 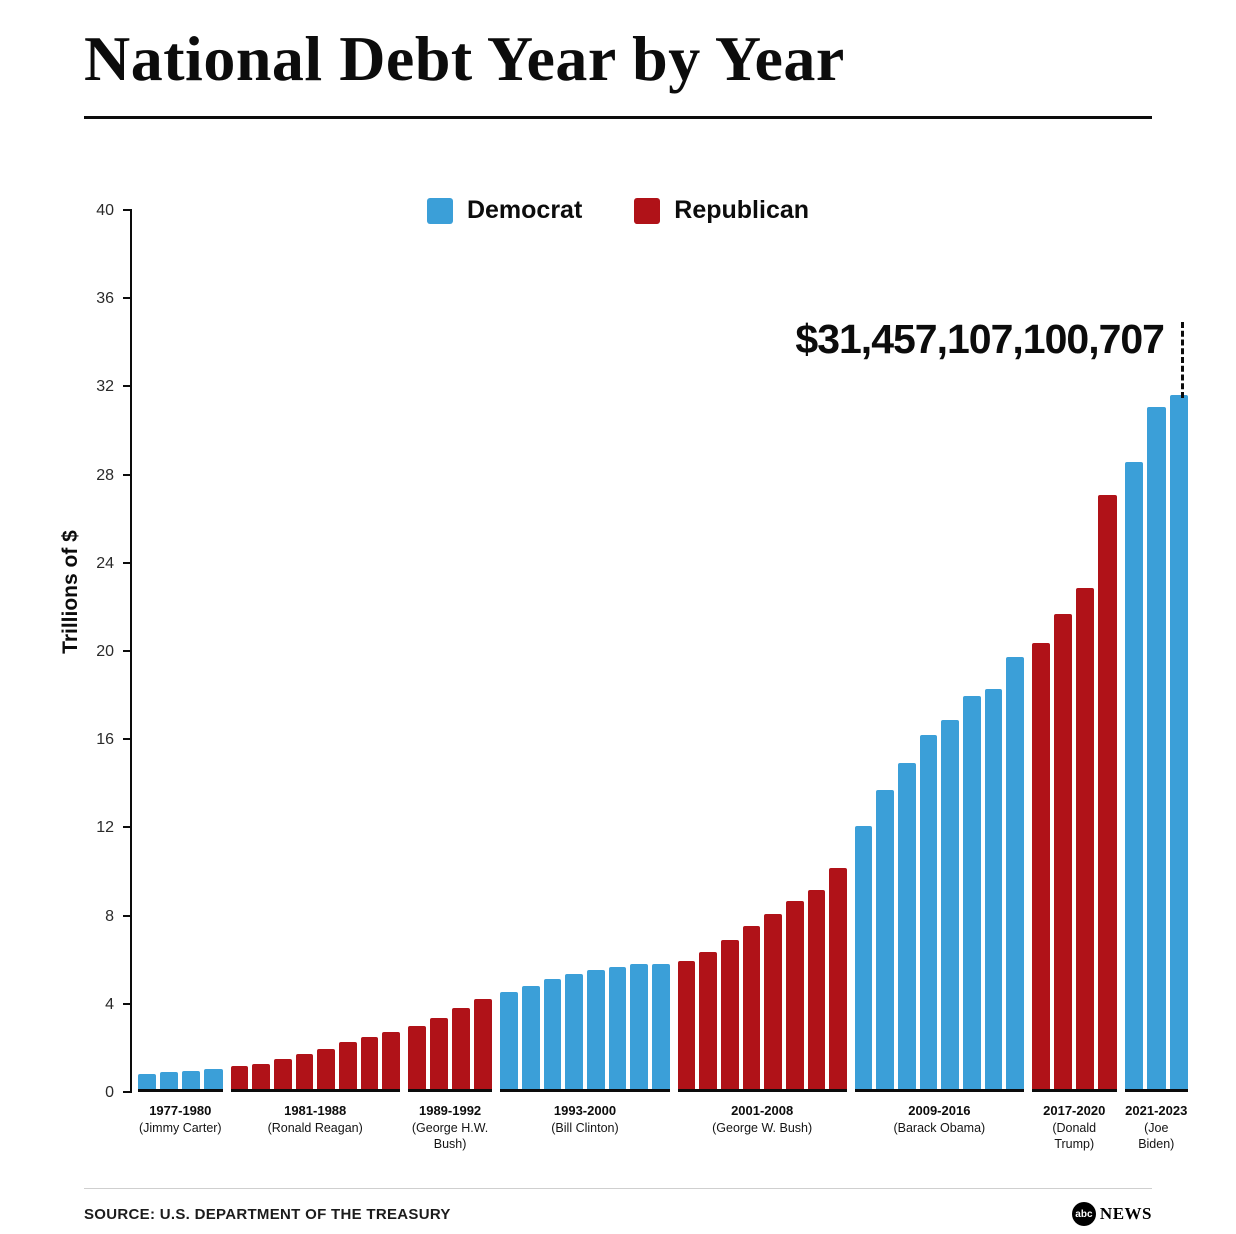 What do you see at coordinates (267, 1214) in the screenshot?
I see `source-credit: SOURCE: U.S. DEPARTMENT OF THE TREASURY` at bounding box center [267, 1214].